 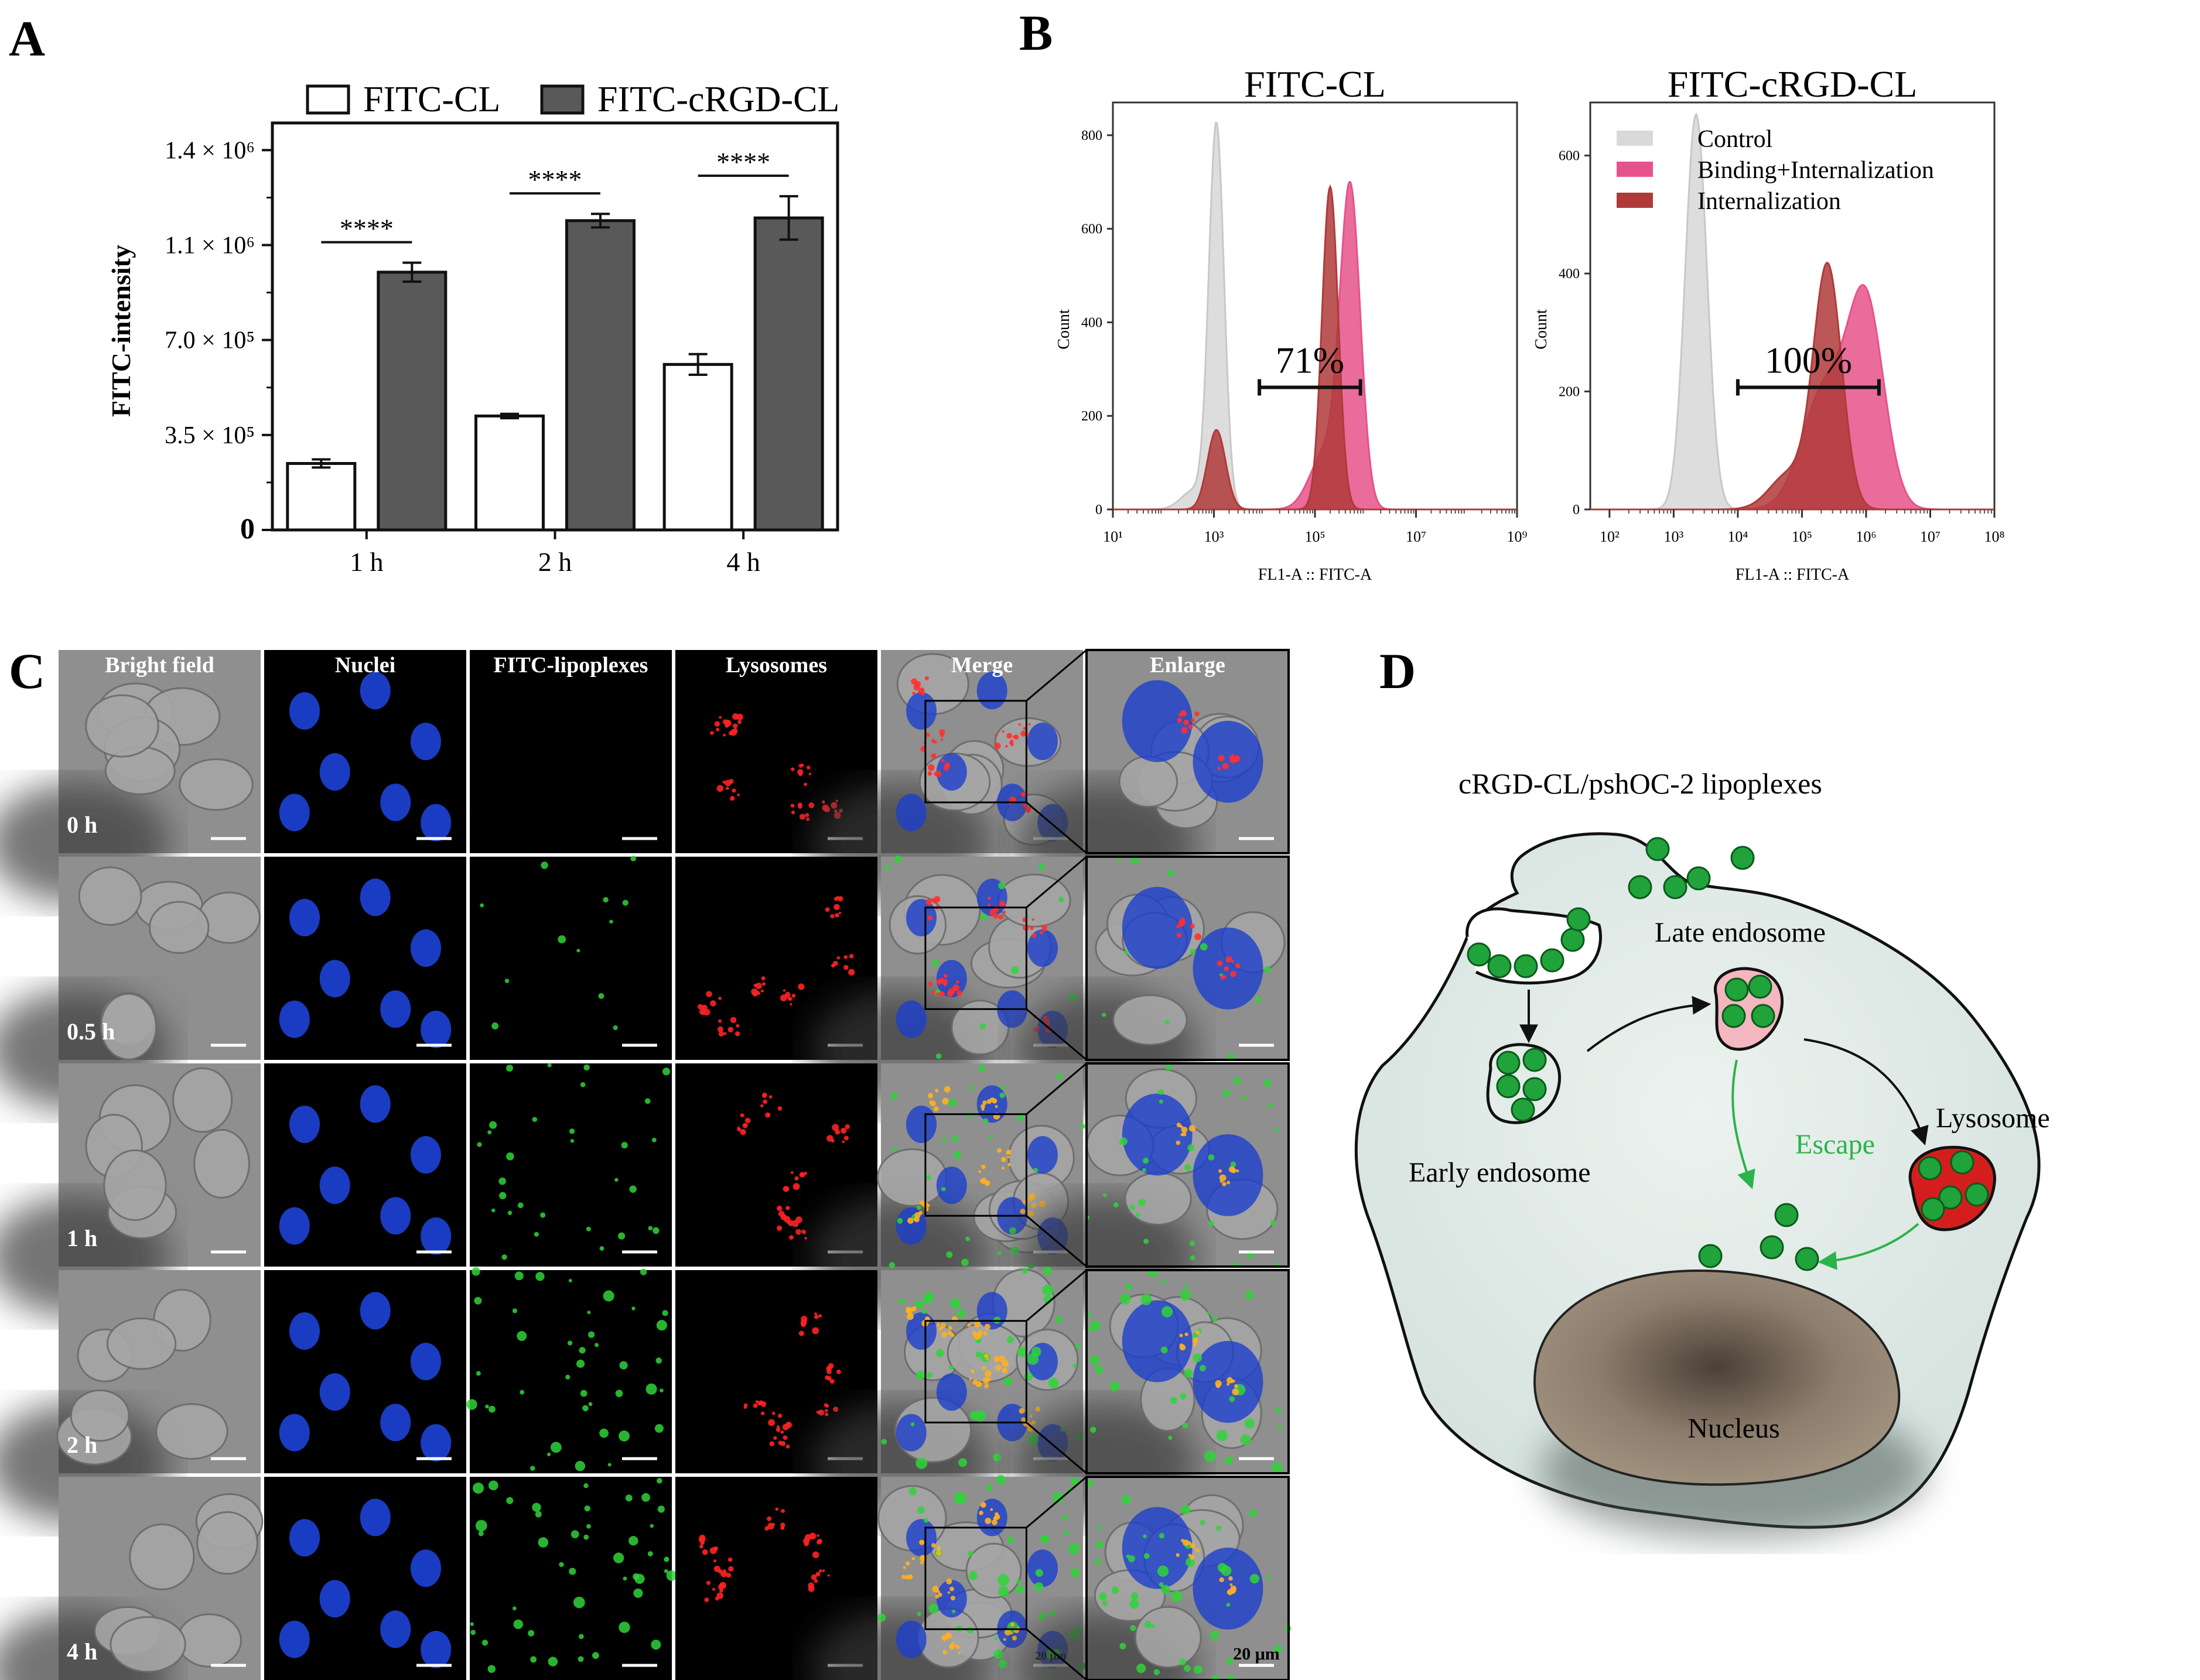 I want to click on enlarge-frame, so click(x=1187, y=958).